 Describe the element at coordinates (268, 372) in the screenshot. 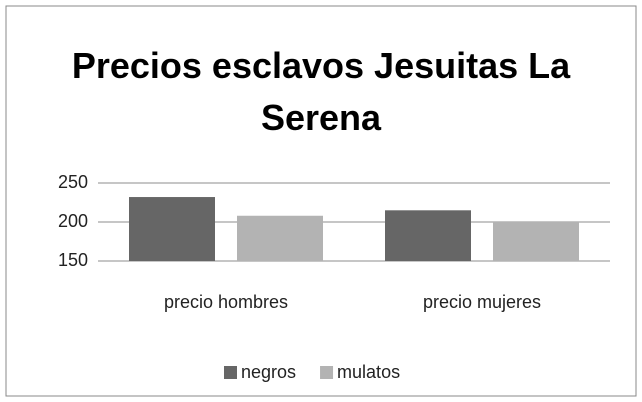

I see `legend-label: negros` at that location.